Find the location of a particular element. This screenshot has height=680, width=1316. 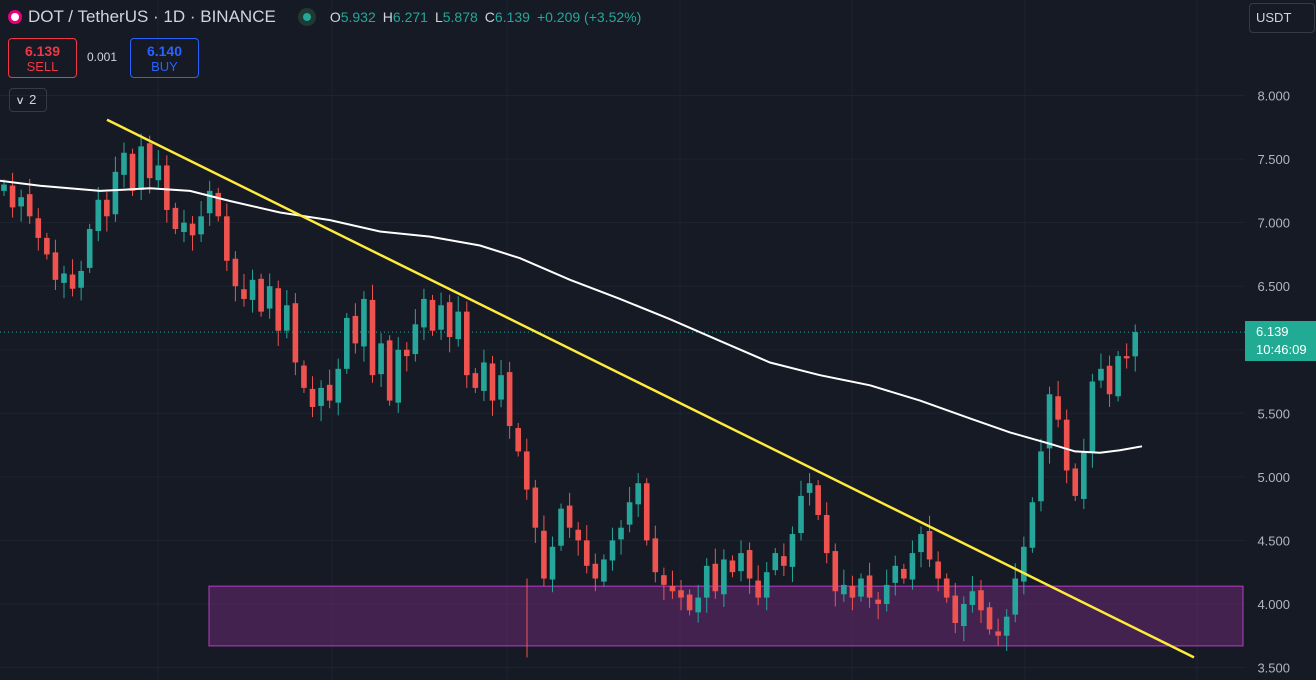

currency-select: USDT is located at coordinates (1282, 18).